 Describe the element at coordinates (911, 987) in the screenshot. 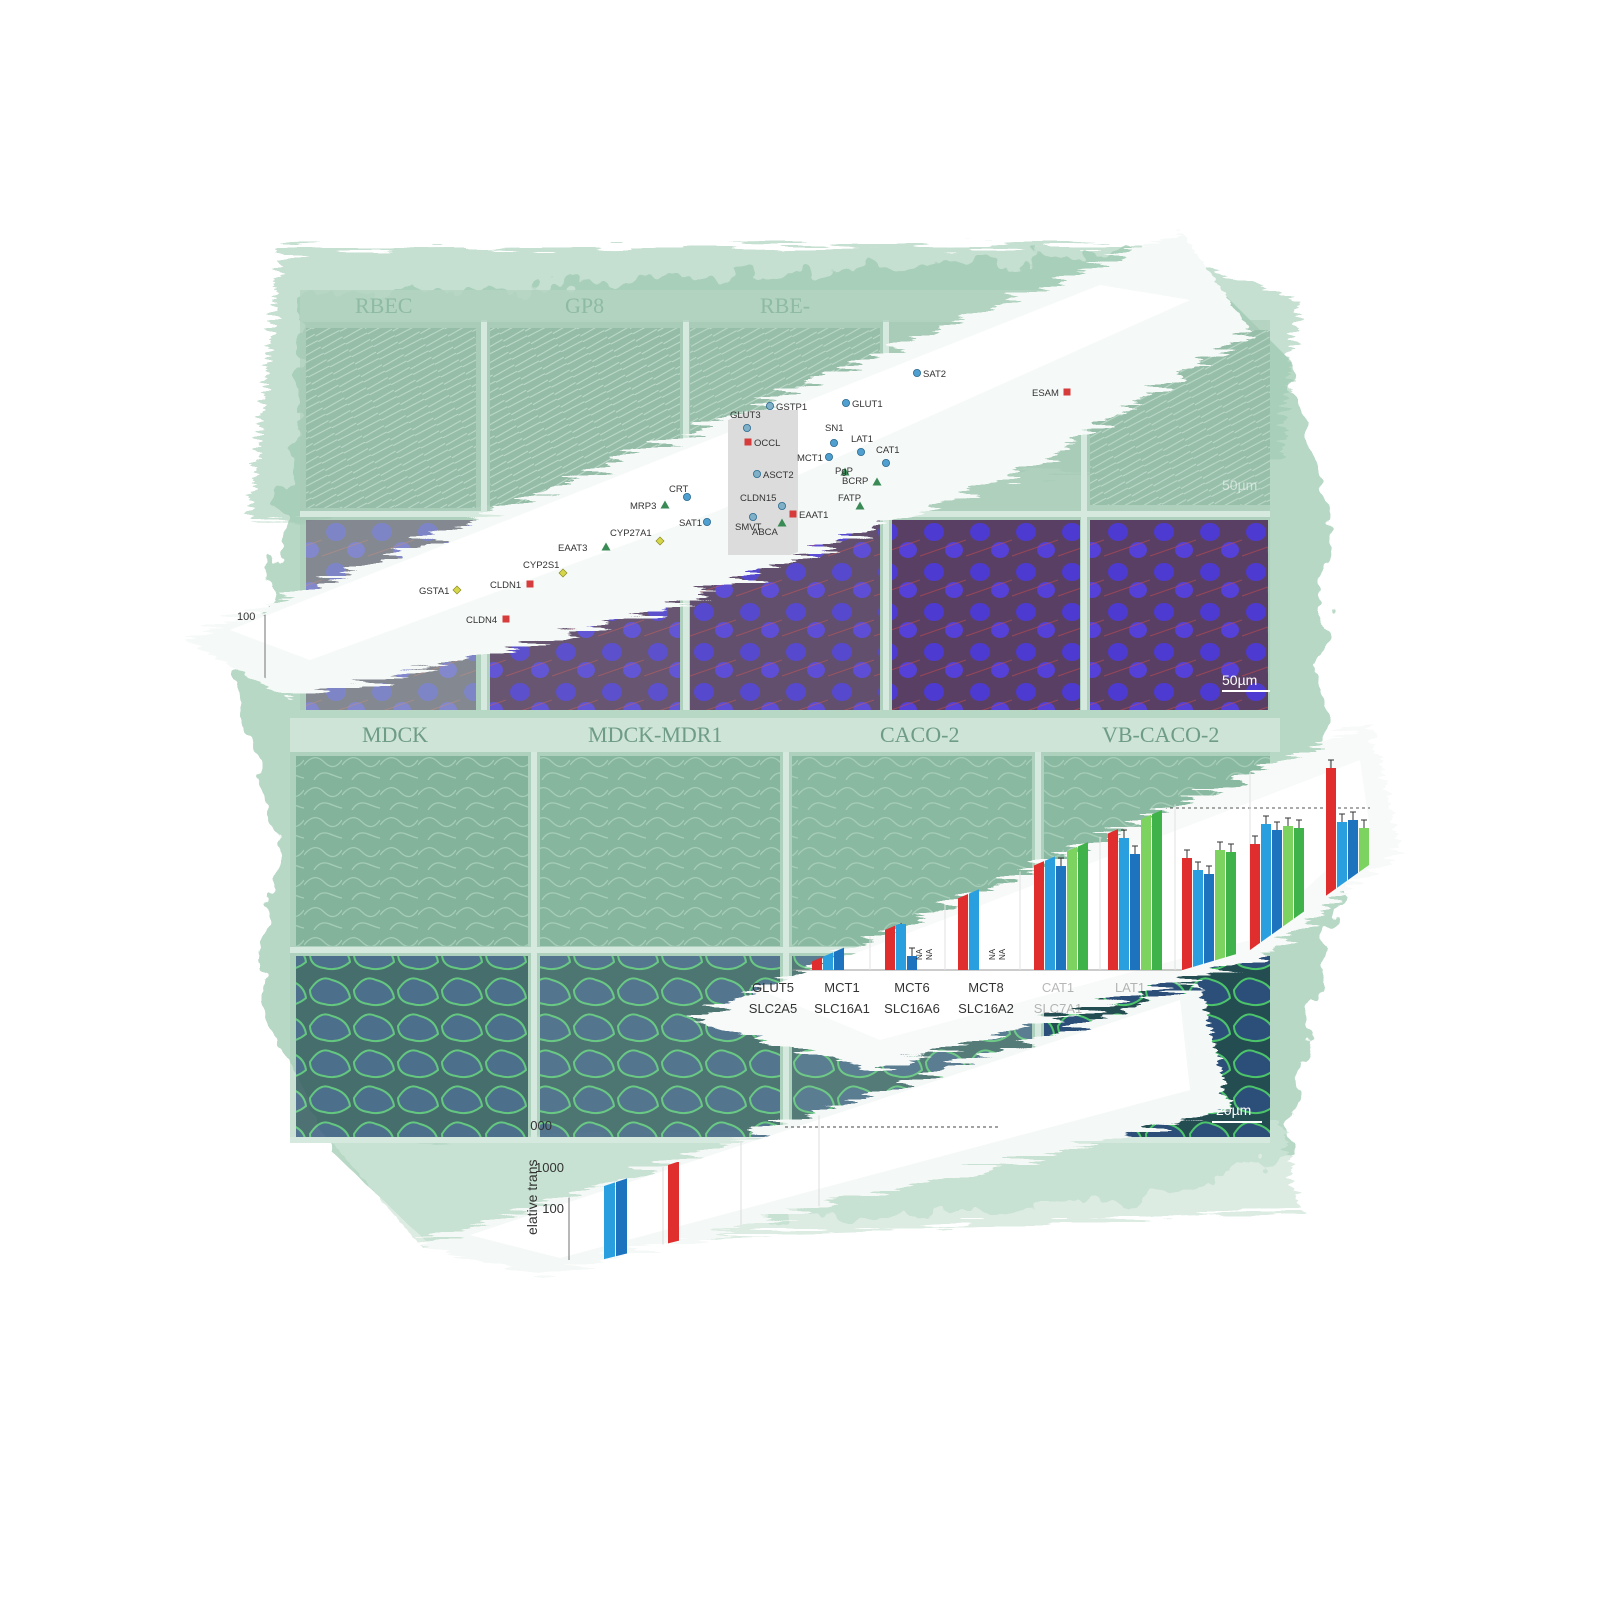

I see `bar-category-name: MCT6` at that location.